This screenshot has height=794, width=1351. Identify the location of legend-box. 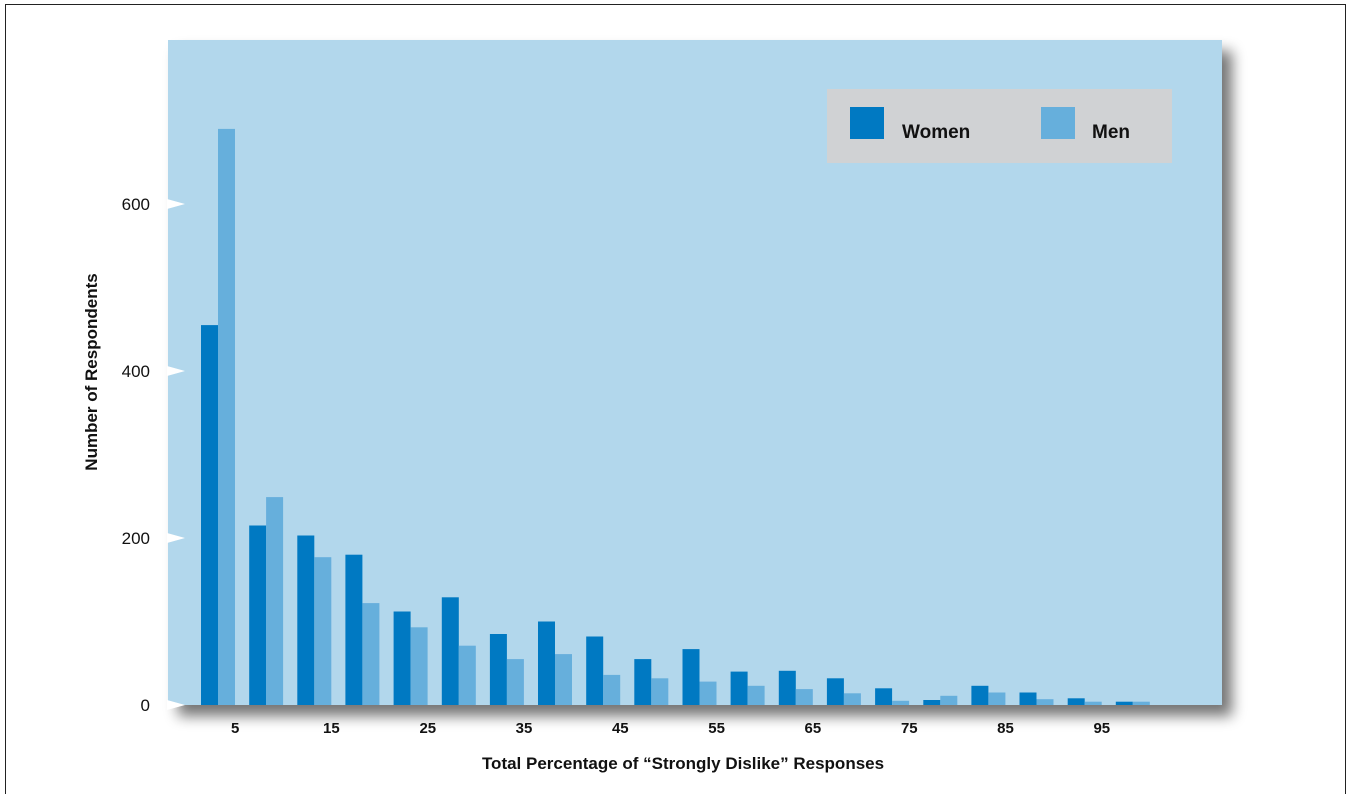
(999, 126).